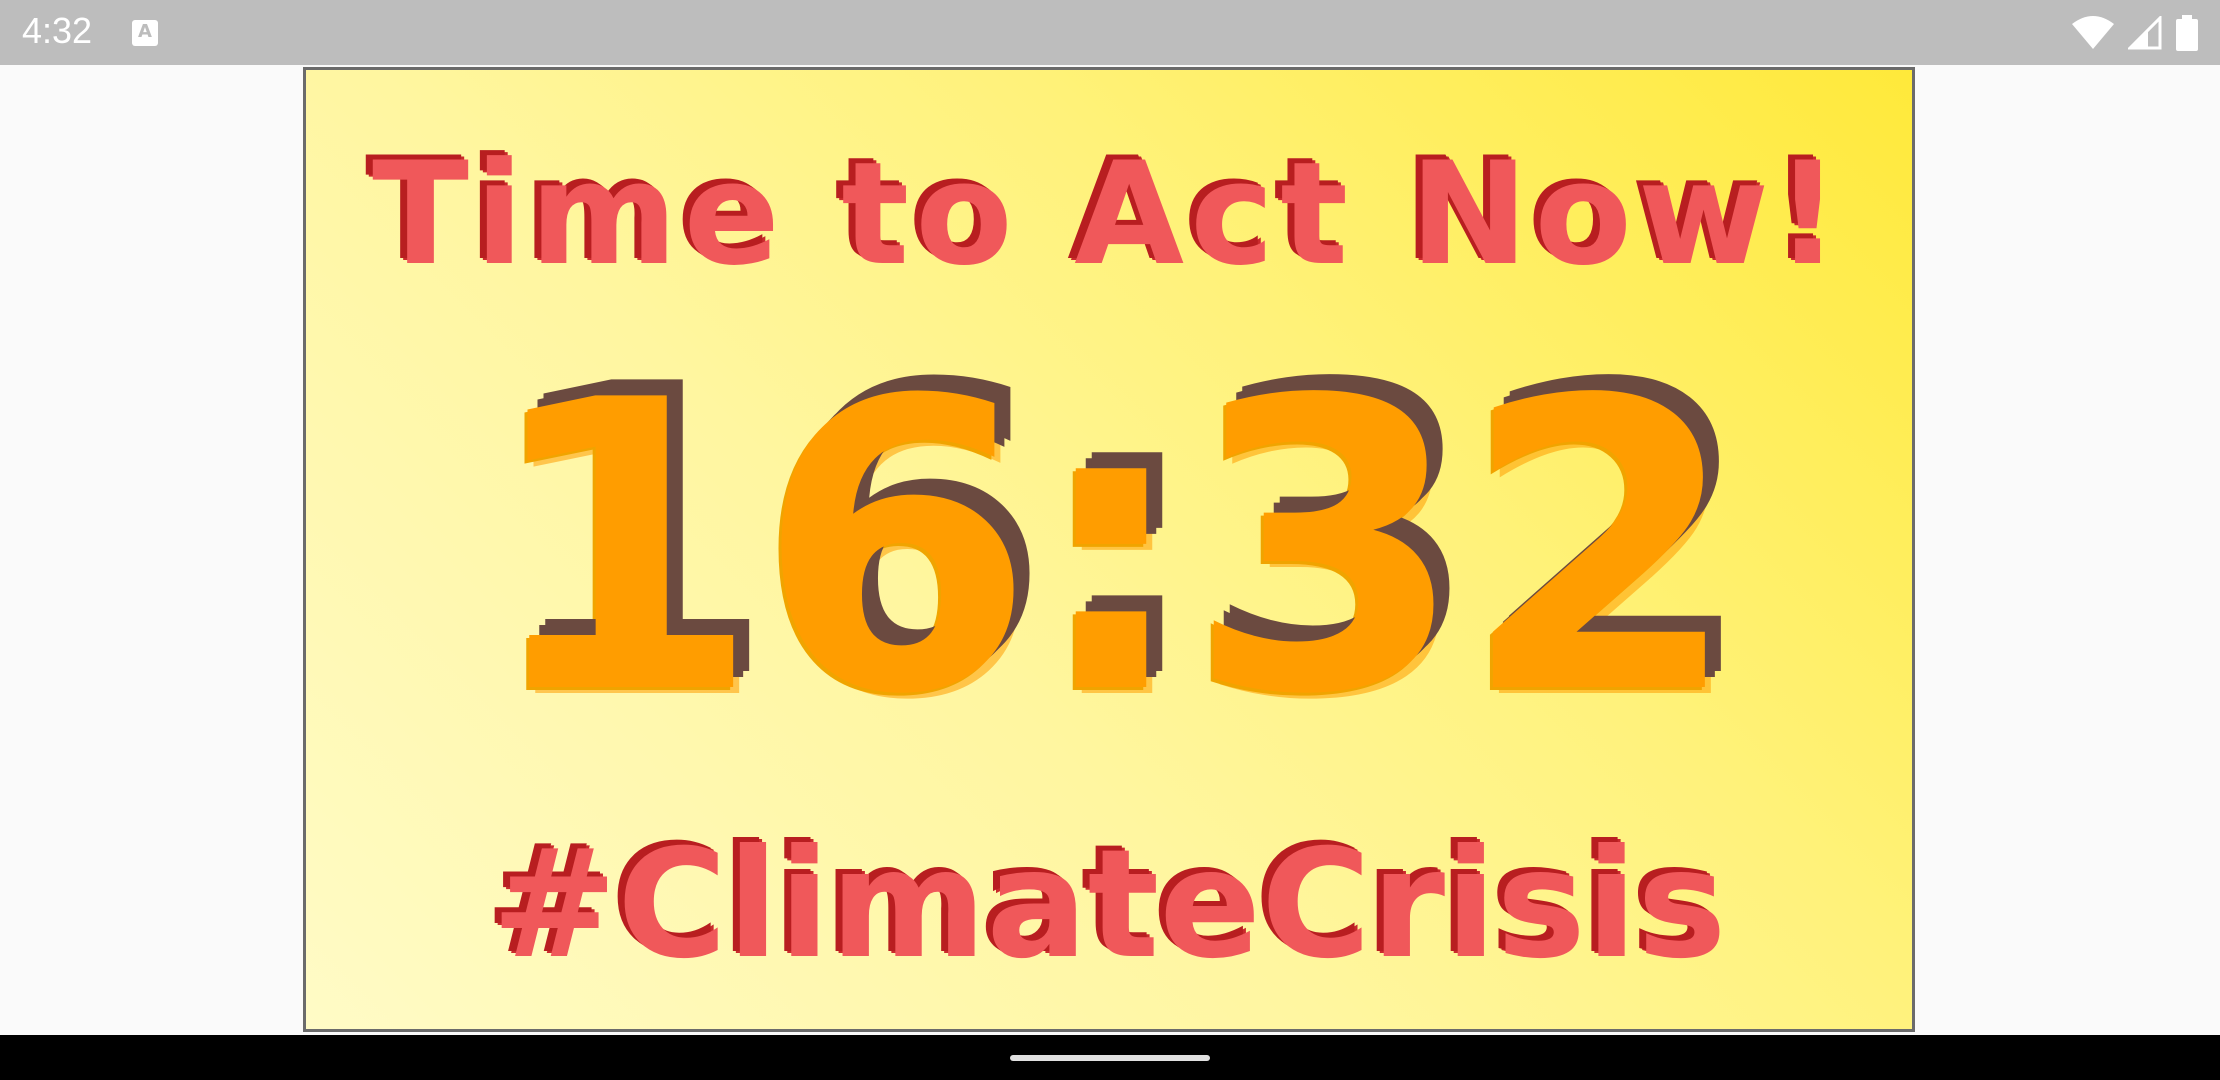  Describe the element at coordinates (2145, 33) in the screenshot. I see `cell-signal-icon` at that location.